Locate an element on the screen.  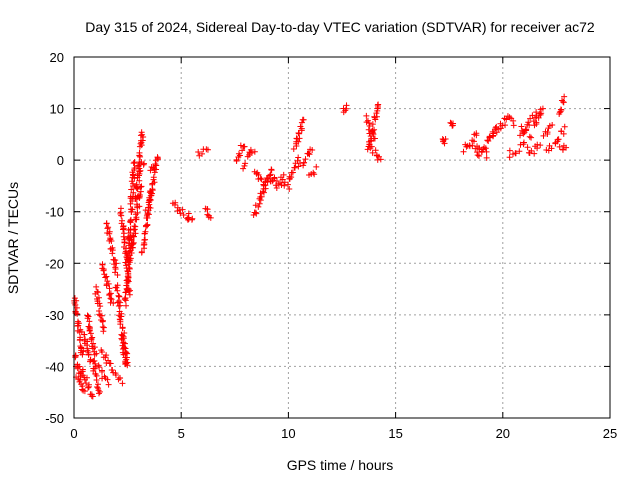
y-tick-label: -40 is located at coordinates (54, 366).